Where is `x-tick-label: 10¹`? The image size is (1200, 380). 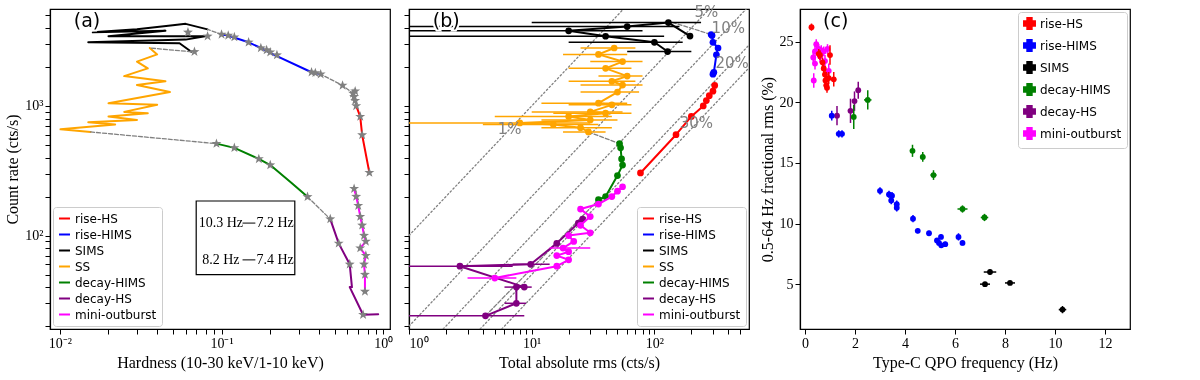
x-tick-label: 10¹ is located at coordinates (532, 343).